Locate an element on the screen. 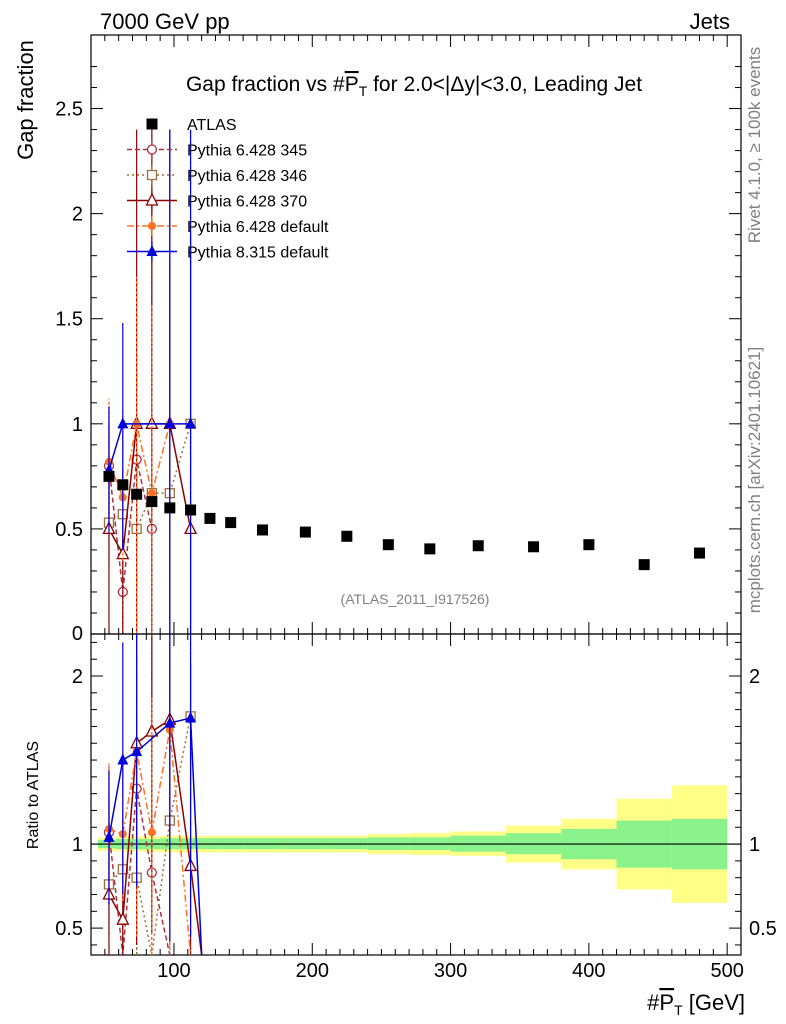 The height and width of the screenshot is (1024, 786). header-left: 7000 GeV pp is located at coordinates (165, 21).